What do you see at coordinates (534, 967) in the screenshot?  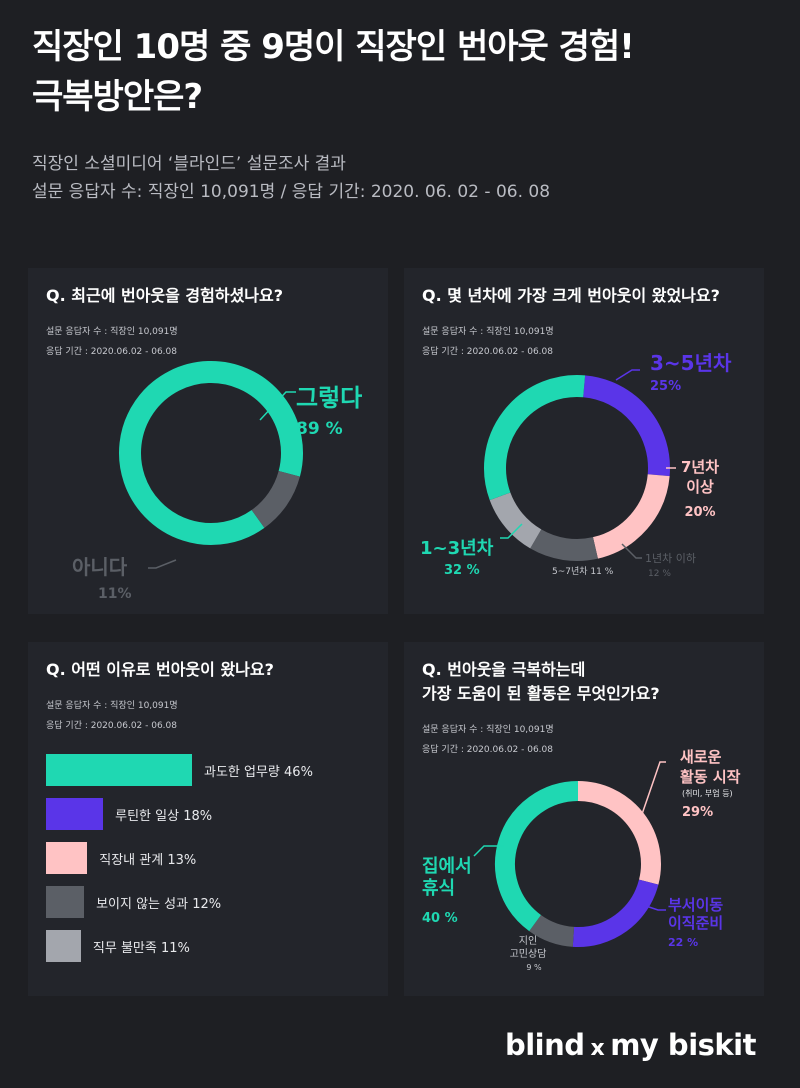 I see `slice-value-talk: 9 %` at bounding box center [534, 967].